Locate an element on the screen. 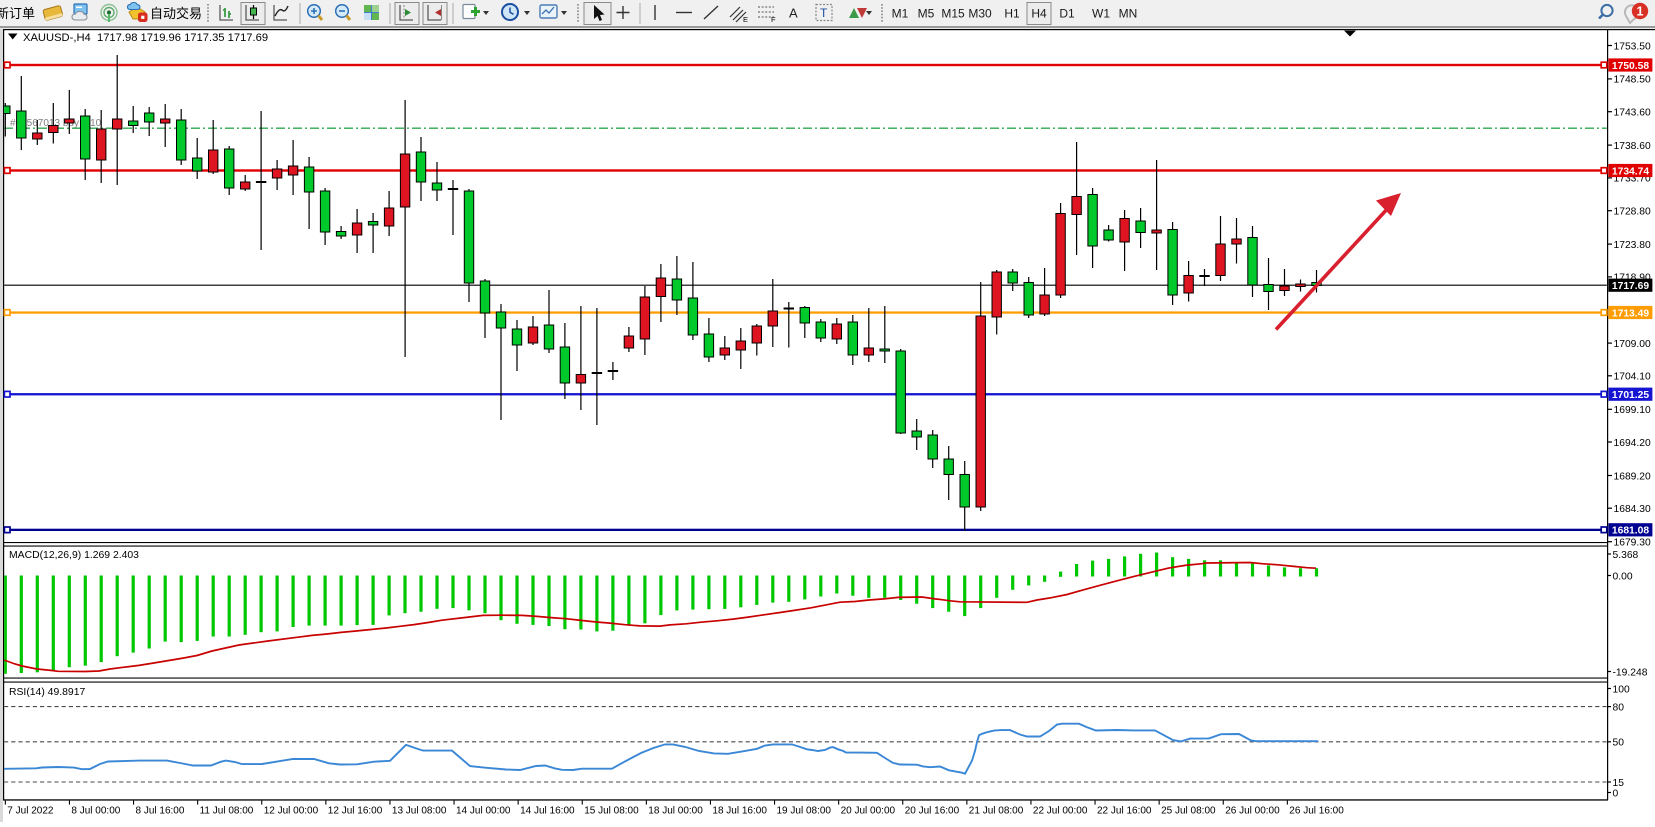 The height and width of the screenshot is (827, 1655). svg-text: 0 is located at coordinates (1616, 793).